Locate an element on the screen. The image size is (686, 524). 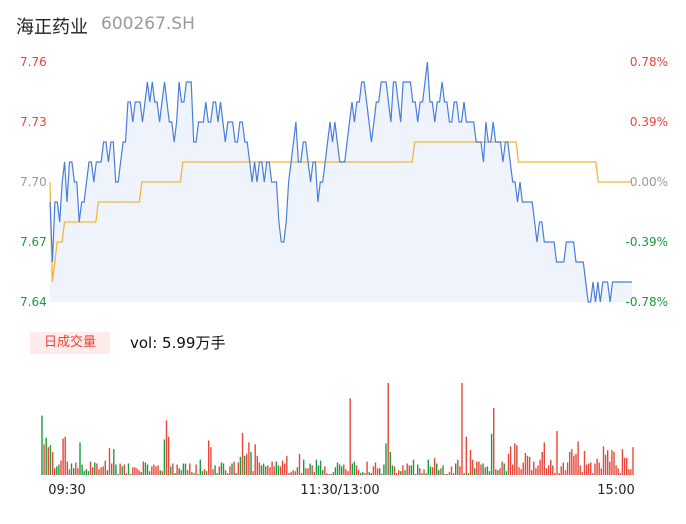
volume-value: 5.99万手 is located at coordinates (194, 343).